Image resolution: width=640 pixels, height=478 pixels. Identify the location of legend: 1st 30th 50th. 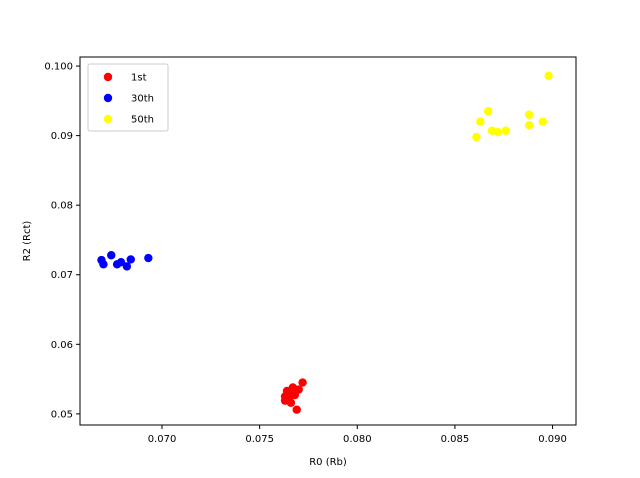
(128, 97).